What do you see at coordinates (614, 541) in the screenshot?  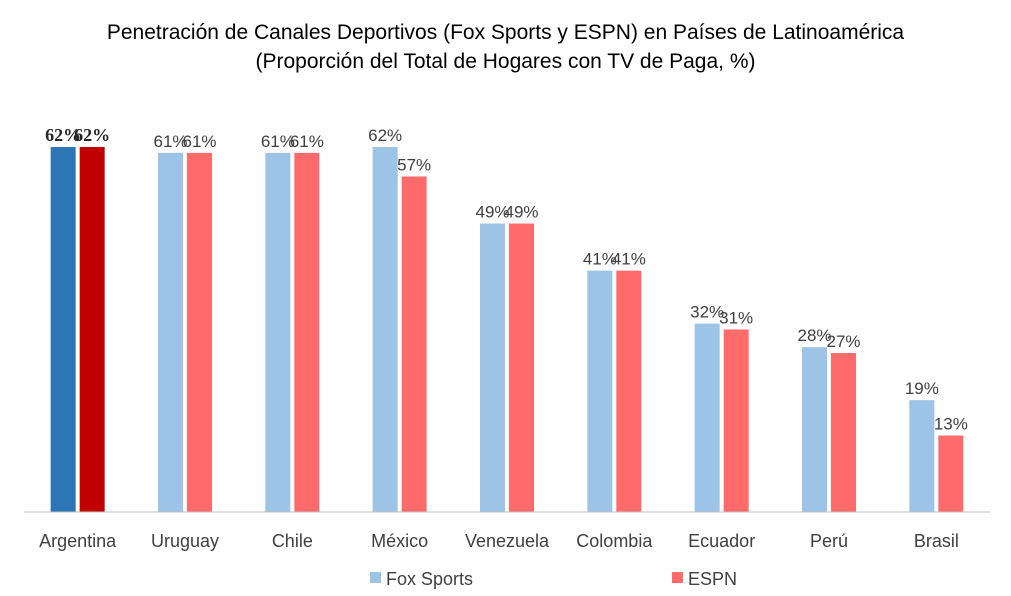 I see `category-label-5: Colombia` at bounding box center [614, 541].